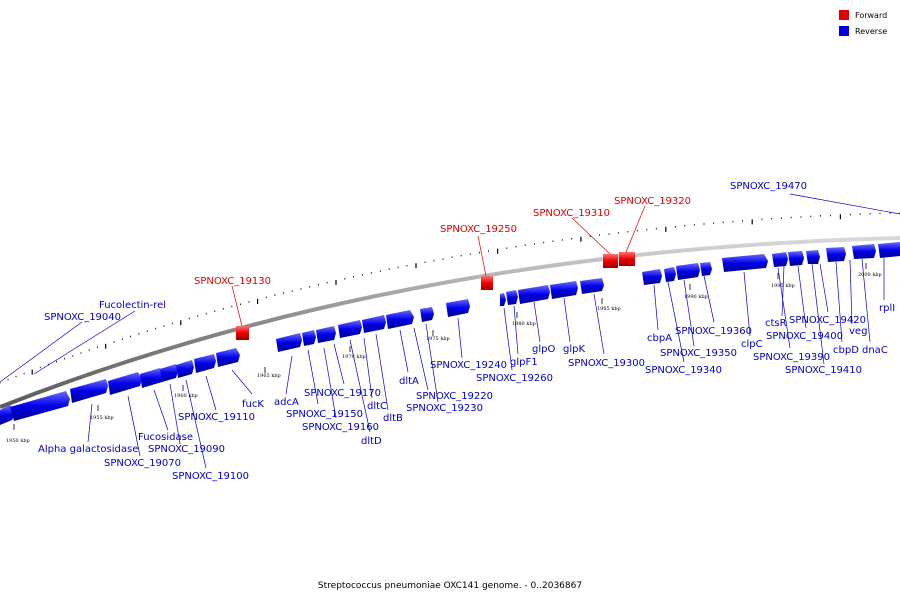 Image resolution: width=900 pixels, height=600 pixels. What do you see at coordinates (210, 476) in the screenshot?
I see `gene-label-reverse: SPNOXC_19100` at bounding box center [210, 476].